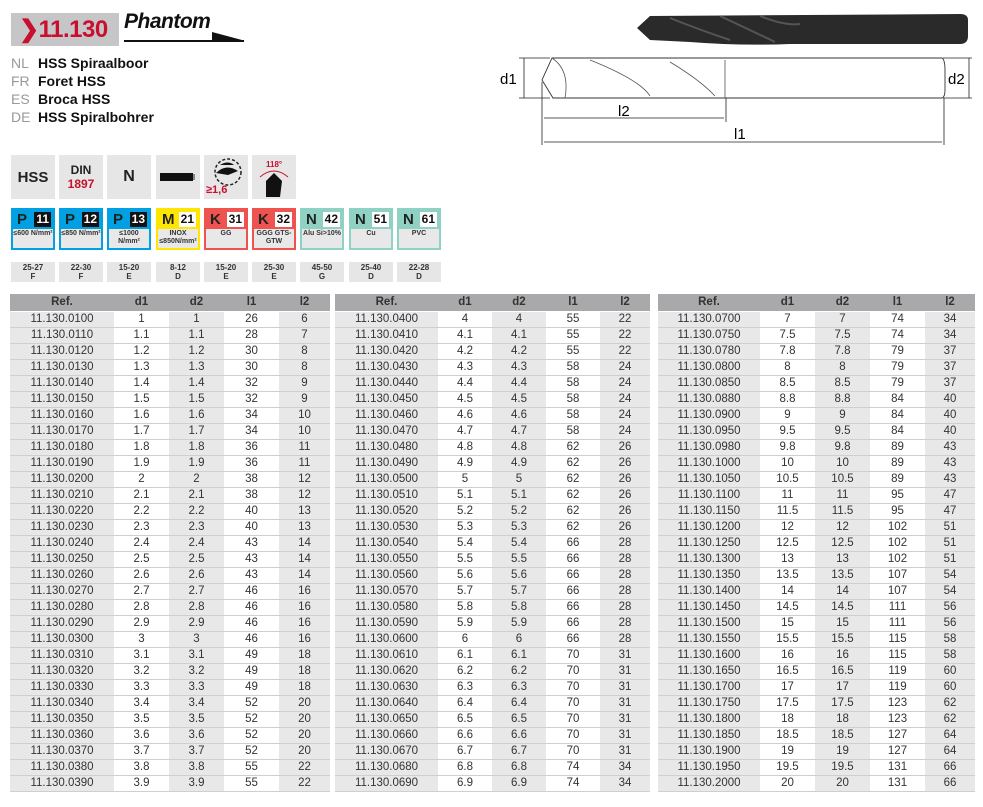 The width and height of the screenshot is (983, 807). I want to click on material-badge-k32: K 32 GGG GTS-GTW, so click(274, 229).